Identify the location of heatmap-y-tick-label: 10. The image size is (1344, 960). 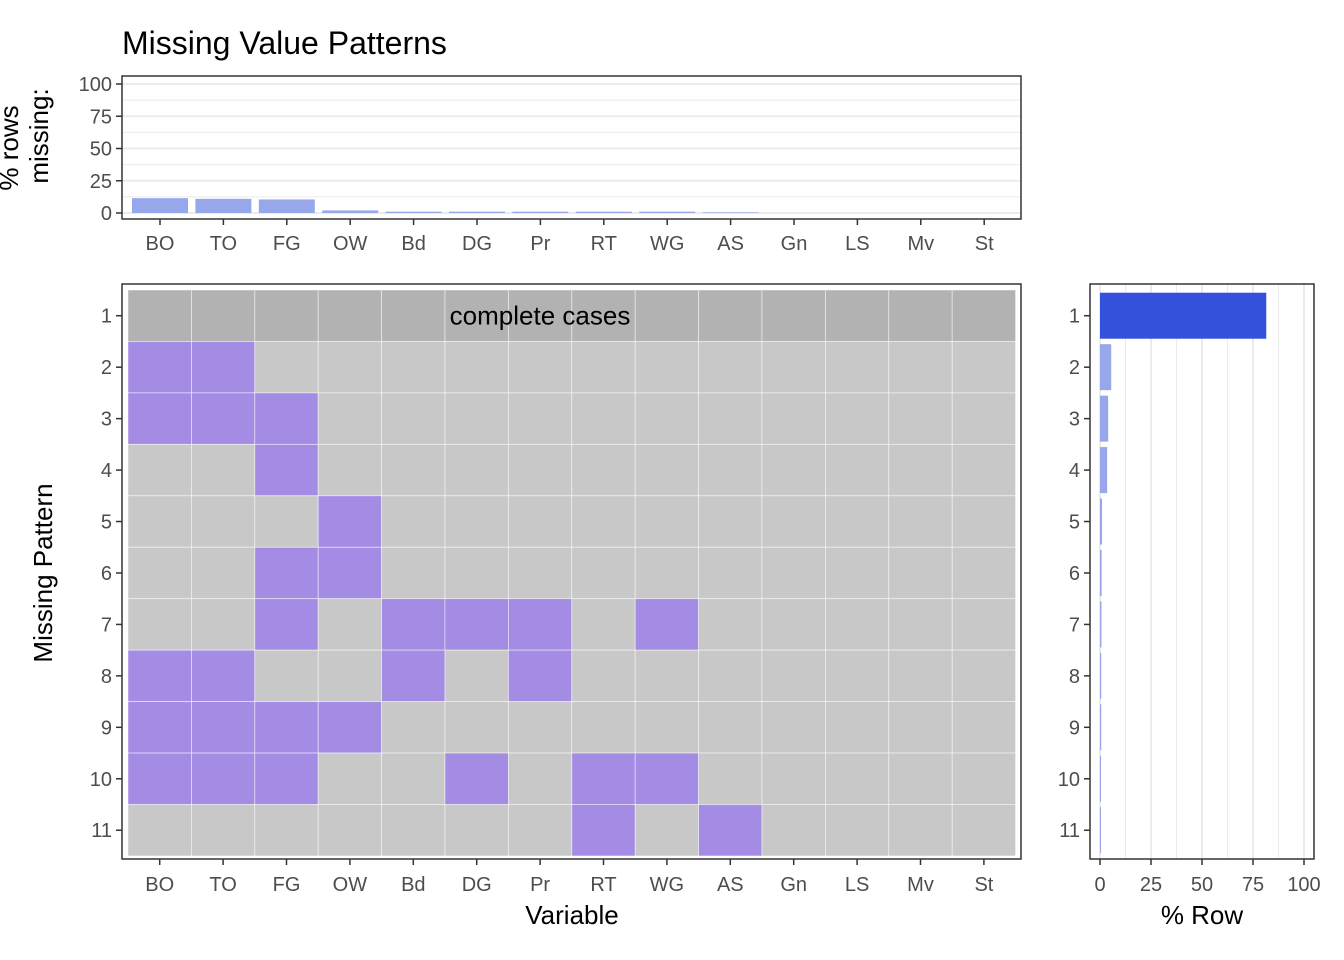
(101, 780).